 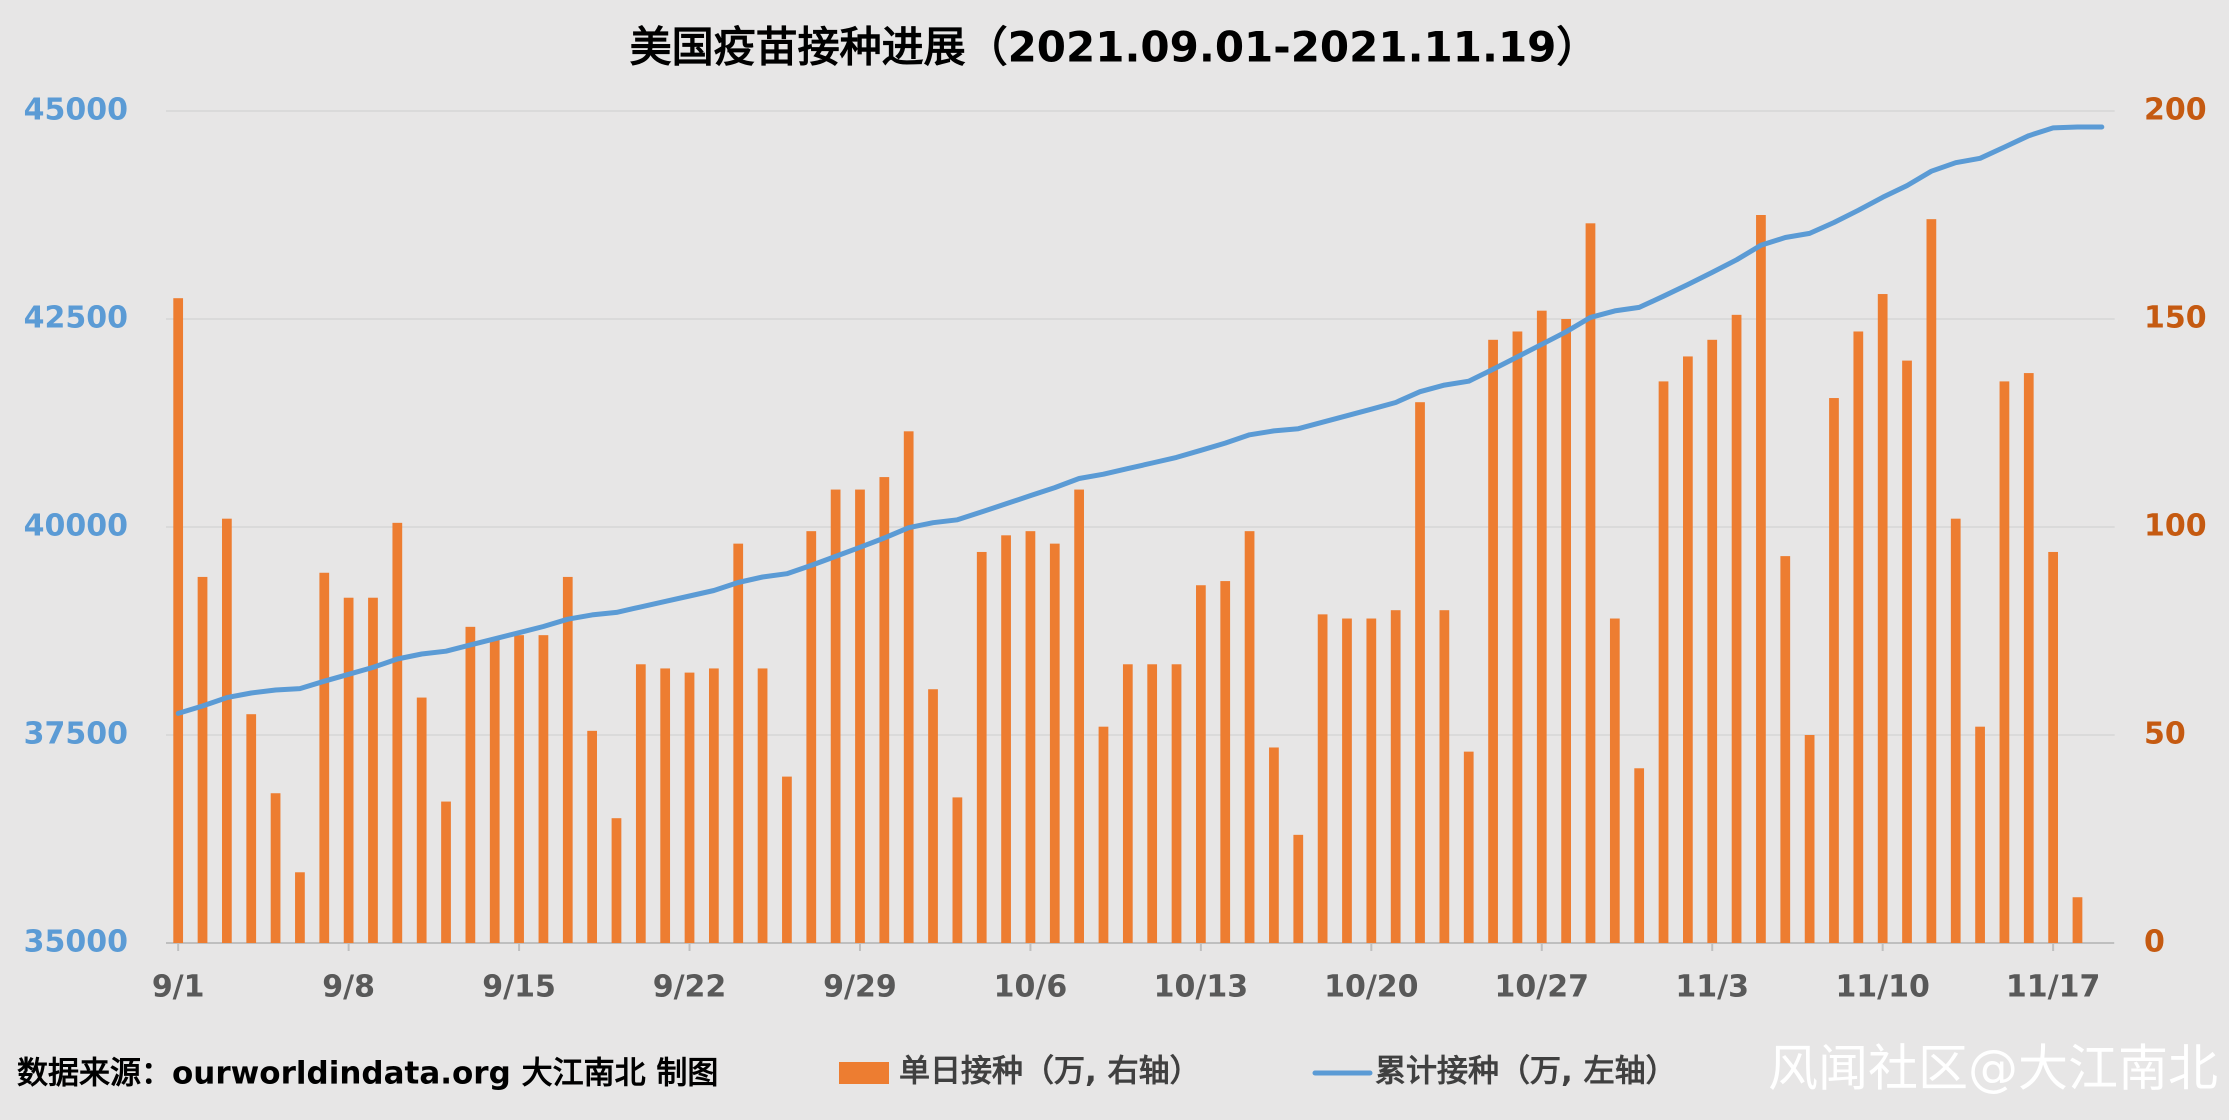 I want to click on y2-tick-label: 50, so click(x=2165, y=734).